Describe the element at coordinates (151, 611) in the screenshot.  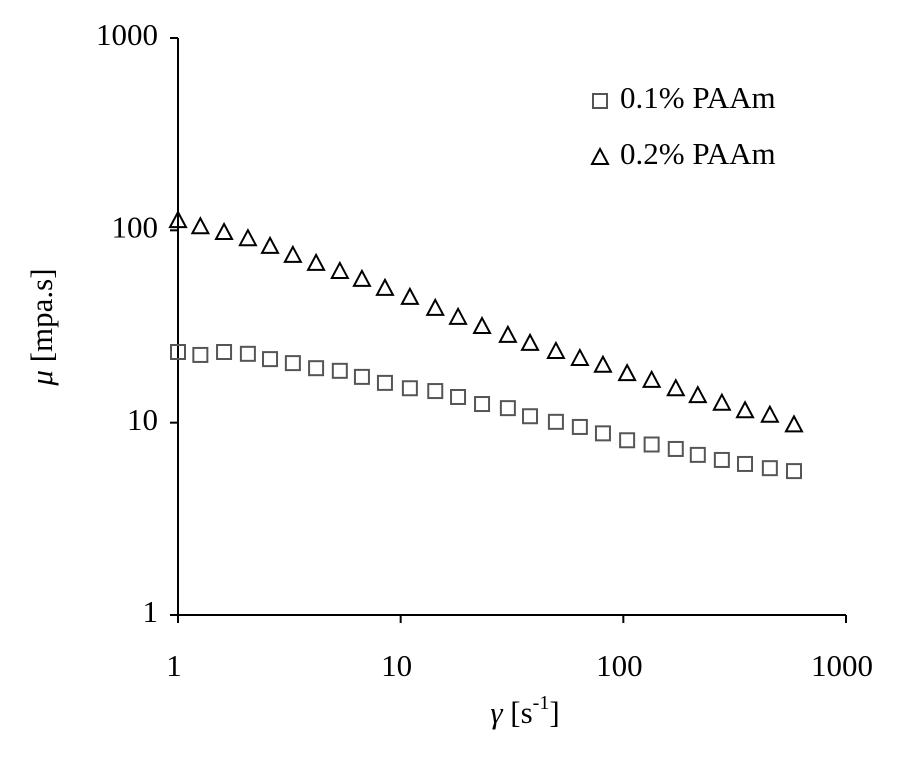
I see `y-tick-label: 1` at that location.